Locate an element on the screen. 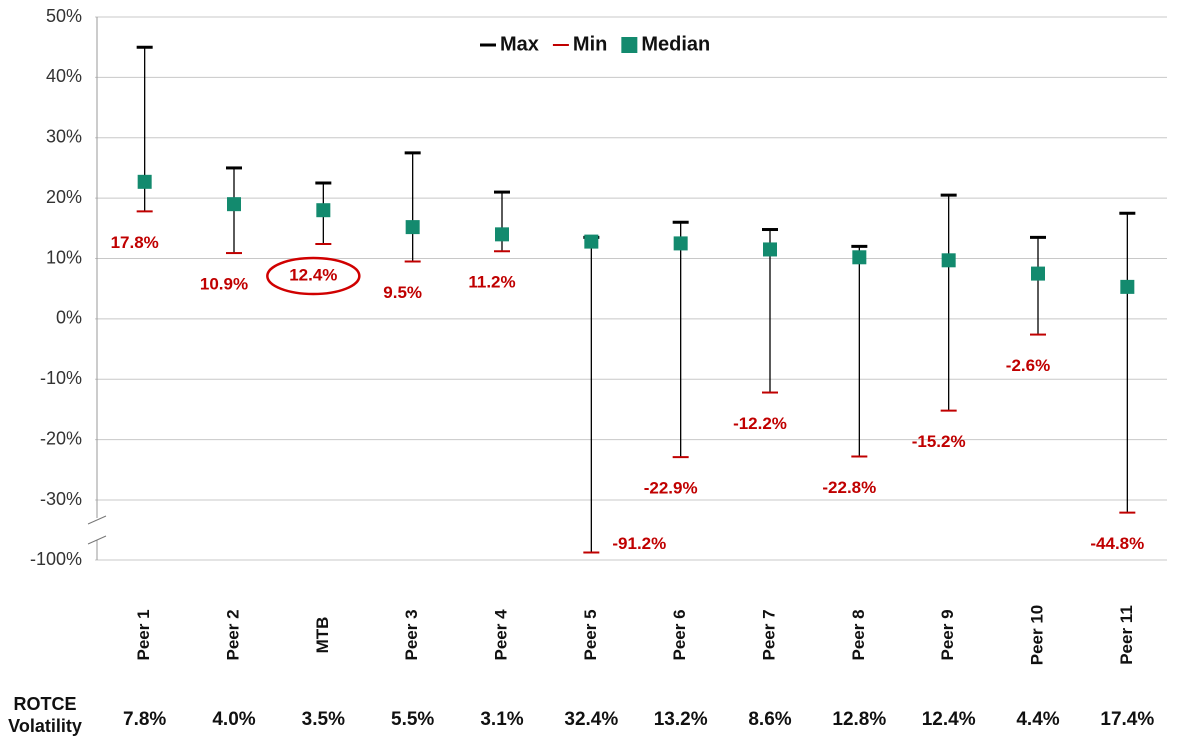 The image size is (1184, 749). min-label: -15.2% is located at coordinates (939, 441).